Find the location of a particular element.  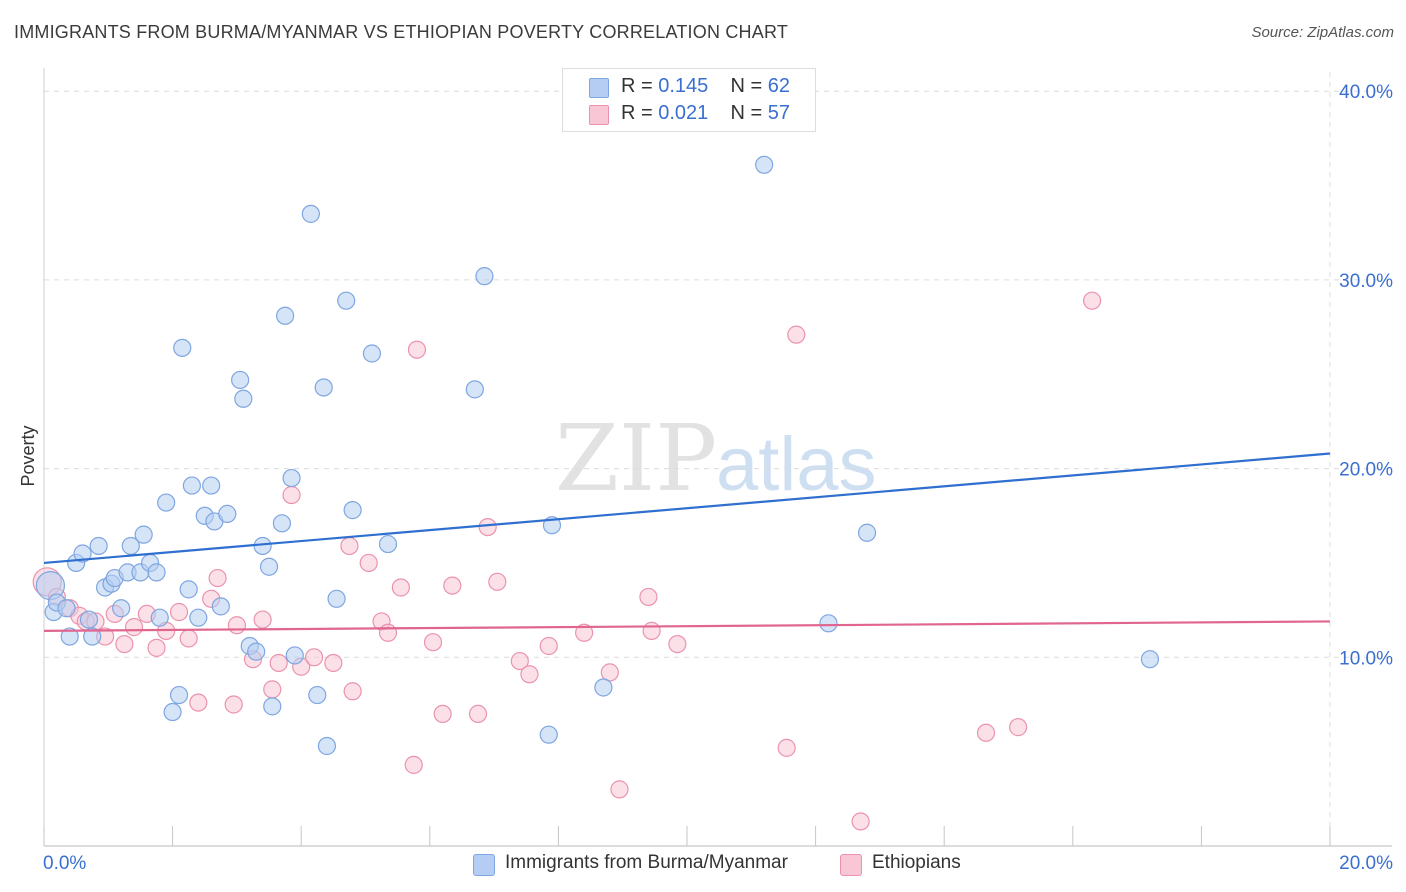

legend-label: Ethiopians is located at coordinates (916, 862).